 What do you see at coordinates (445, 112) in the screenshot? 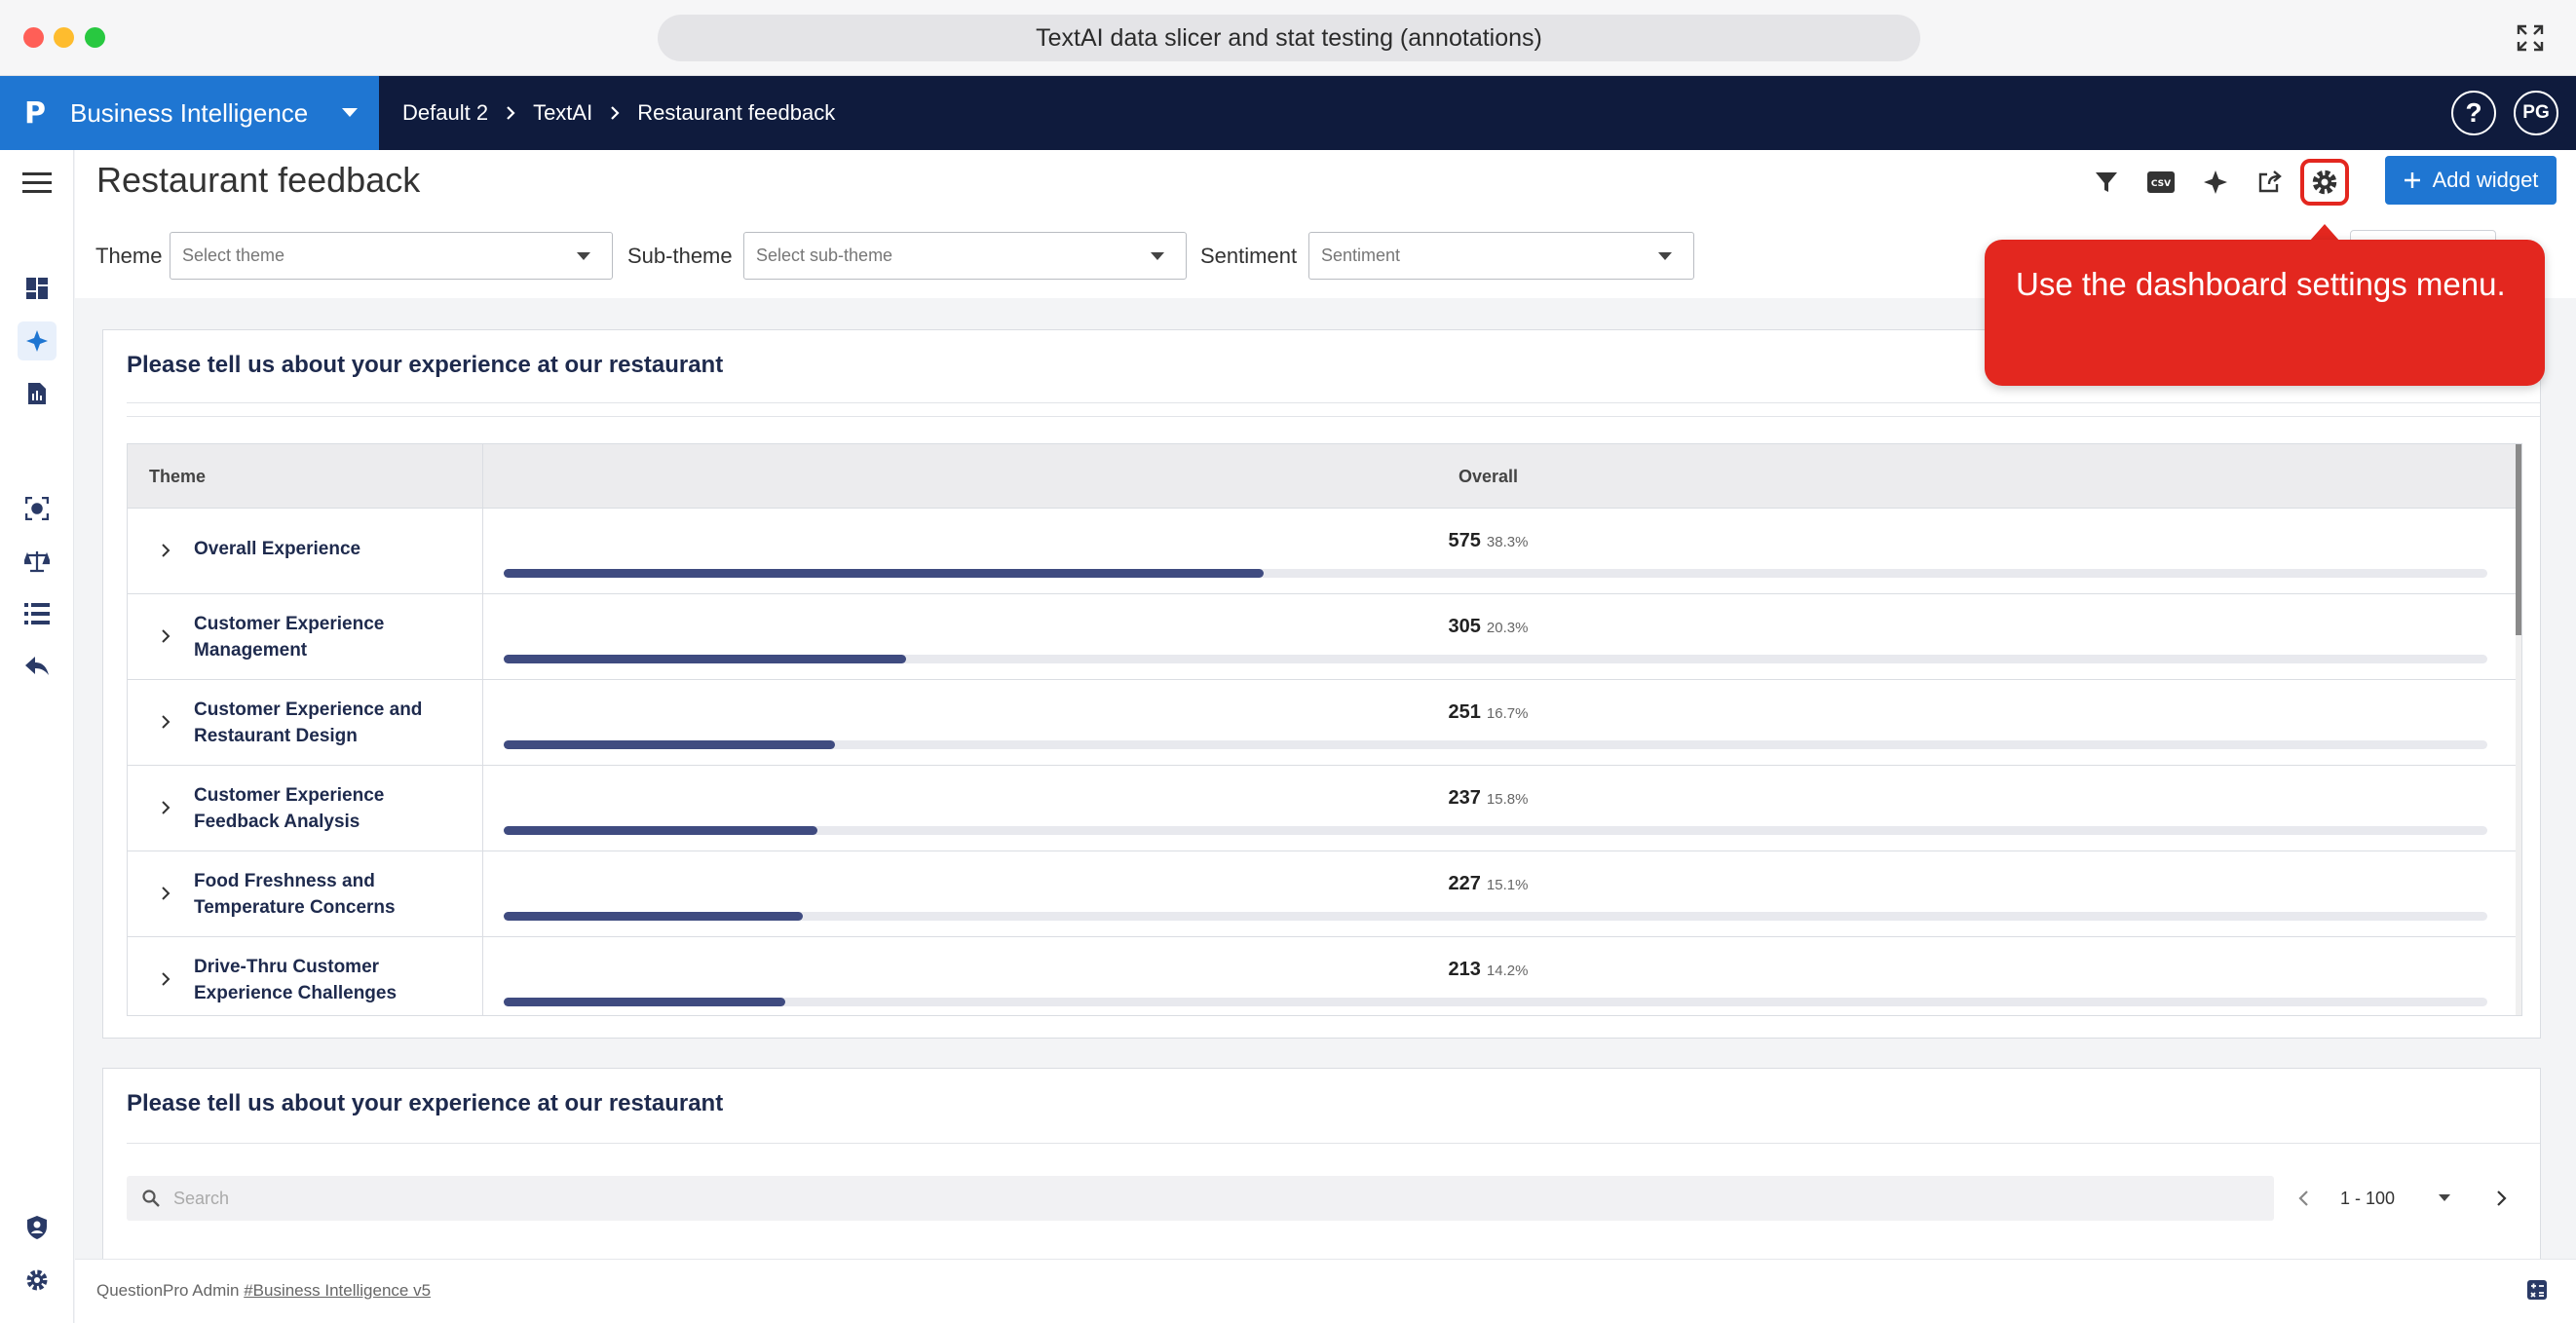
I see `breadcrumb-item-default: Default 2` at bounding box center [445, 112].